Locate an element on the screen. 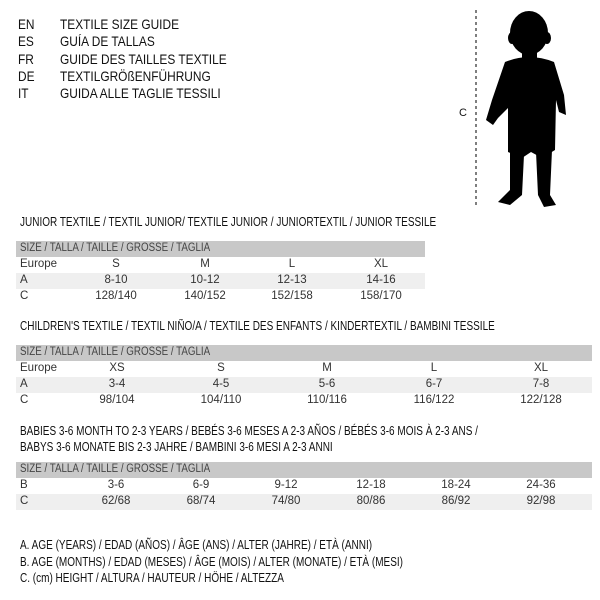  table-cell: 18-24 is located at coordinates (456, 485).